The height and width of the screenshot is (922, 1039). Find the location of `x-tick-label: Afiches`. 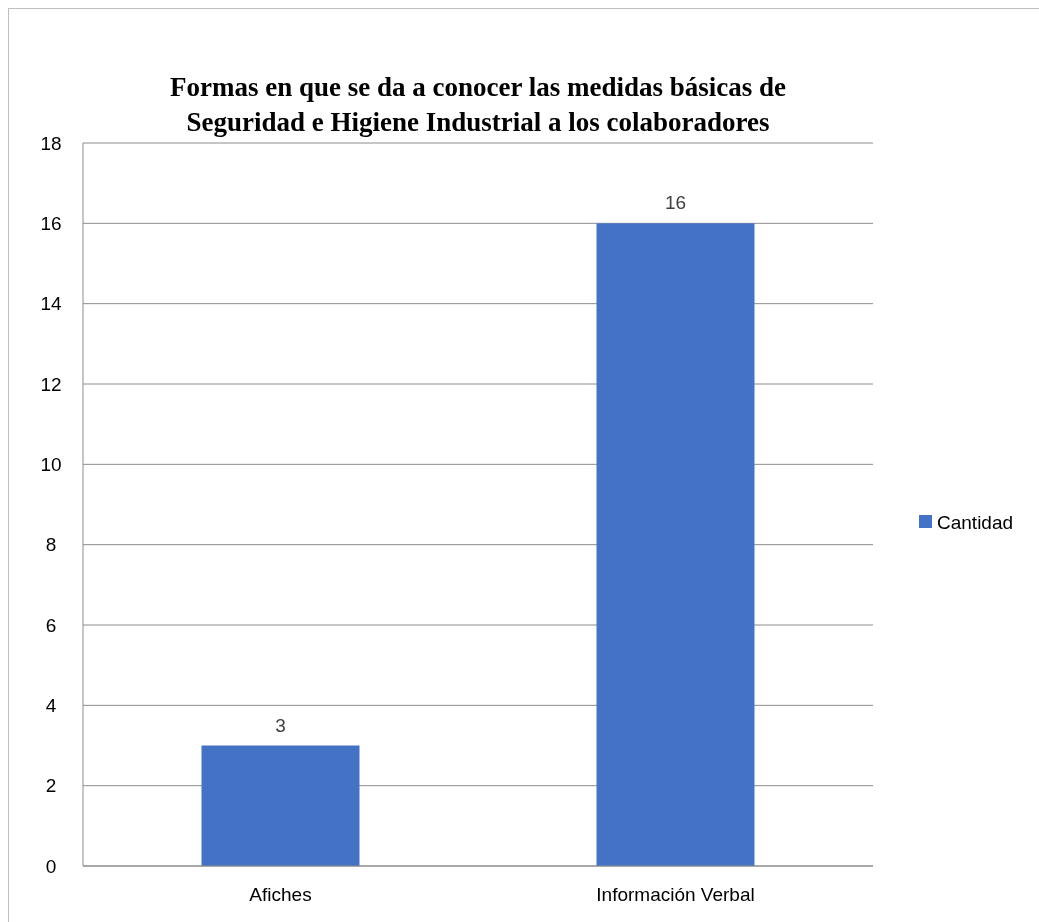

x-tick-label: Afiches is located at coordinates (280, 894).